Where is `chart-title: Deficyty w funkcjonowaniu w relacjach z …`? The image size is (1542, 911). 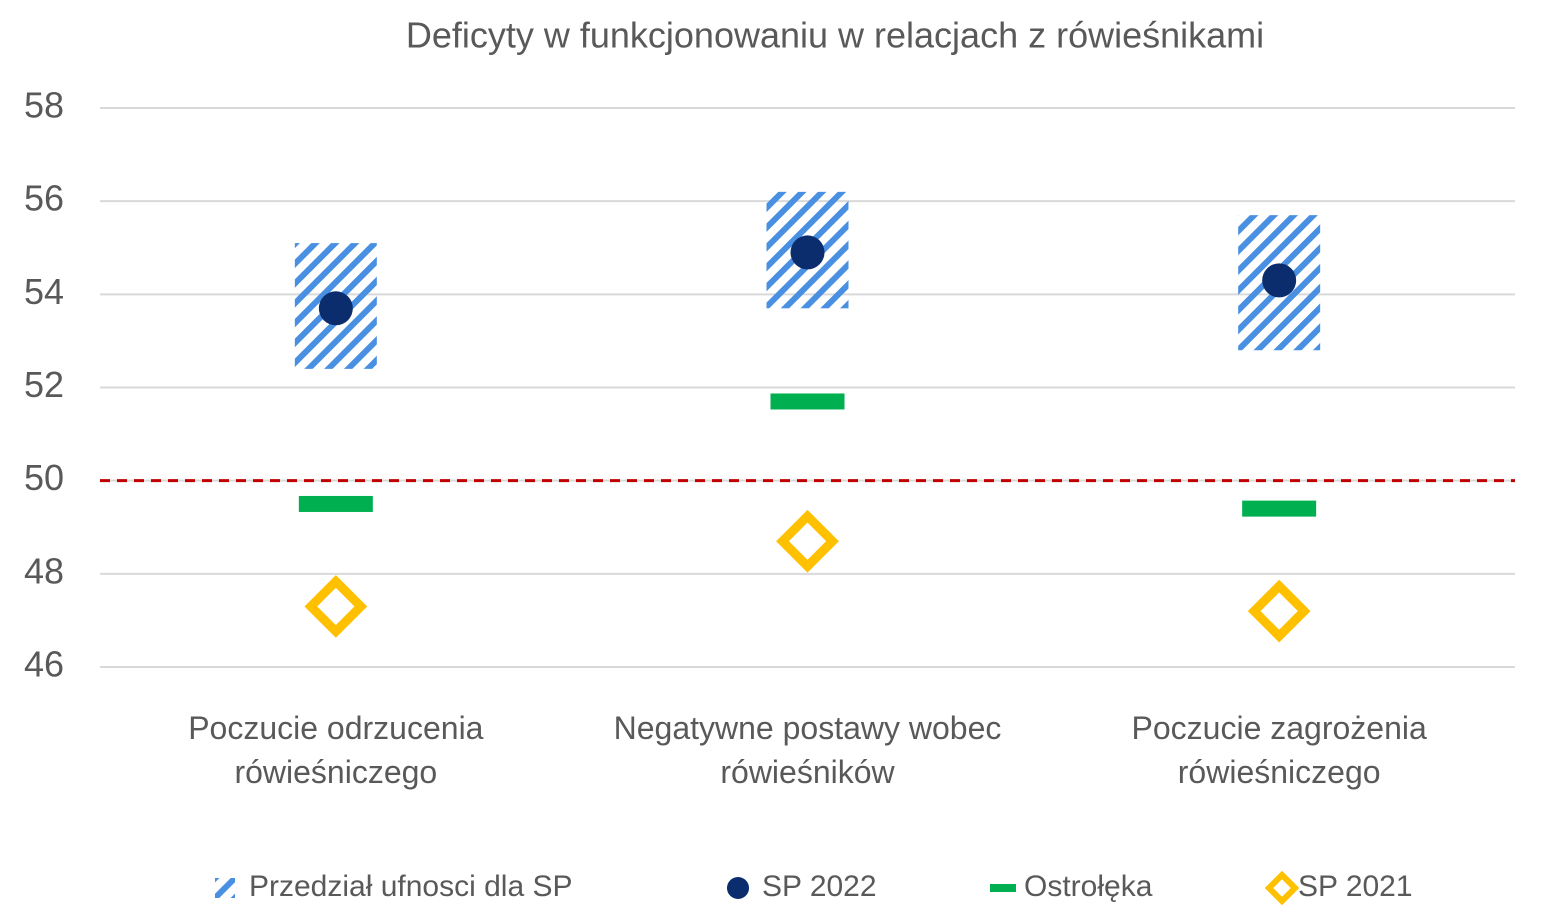 chart-title: Deficyty w funkcjonowaniu w relacjach z … is located at coordinates (835, 35).